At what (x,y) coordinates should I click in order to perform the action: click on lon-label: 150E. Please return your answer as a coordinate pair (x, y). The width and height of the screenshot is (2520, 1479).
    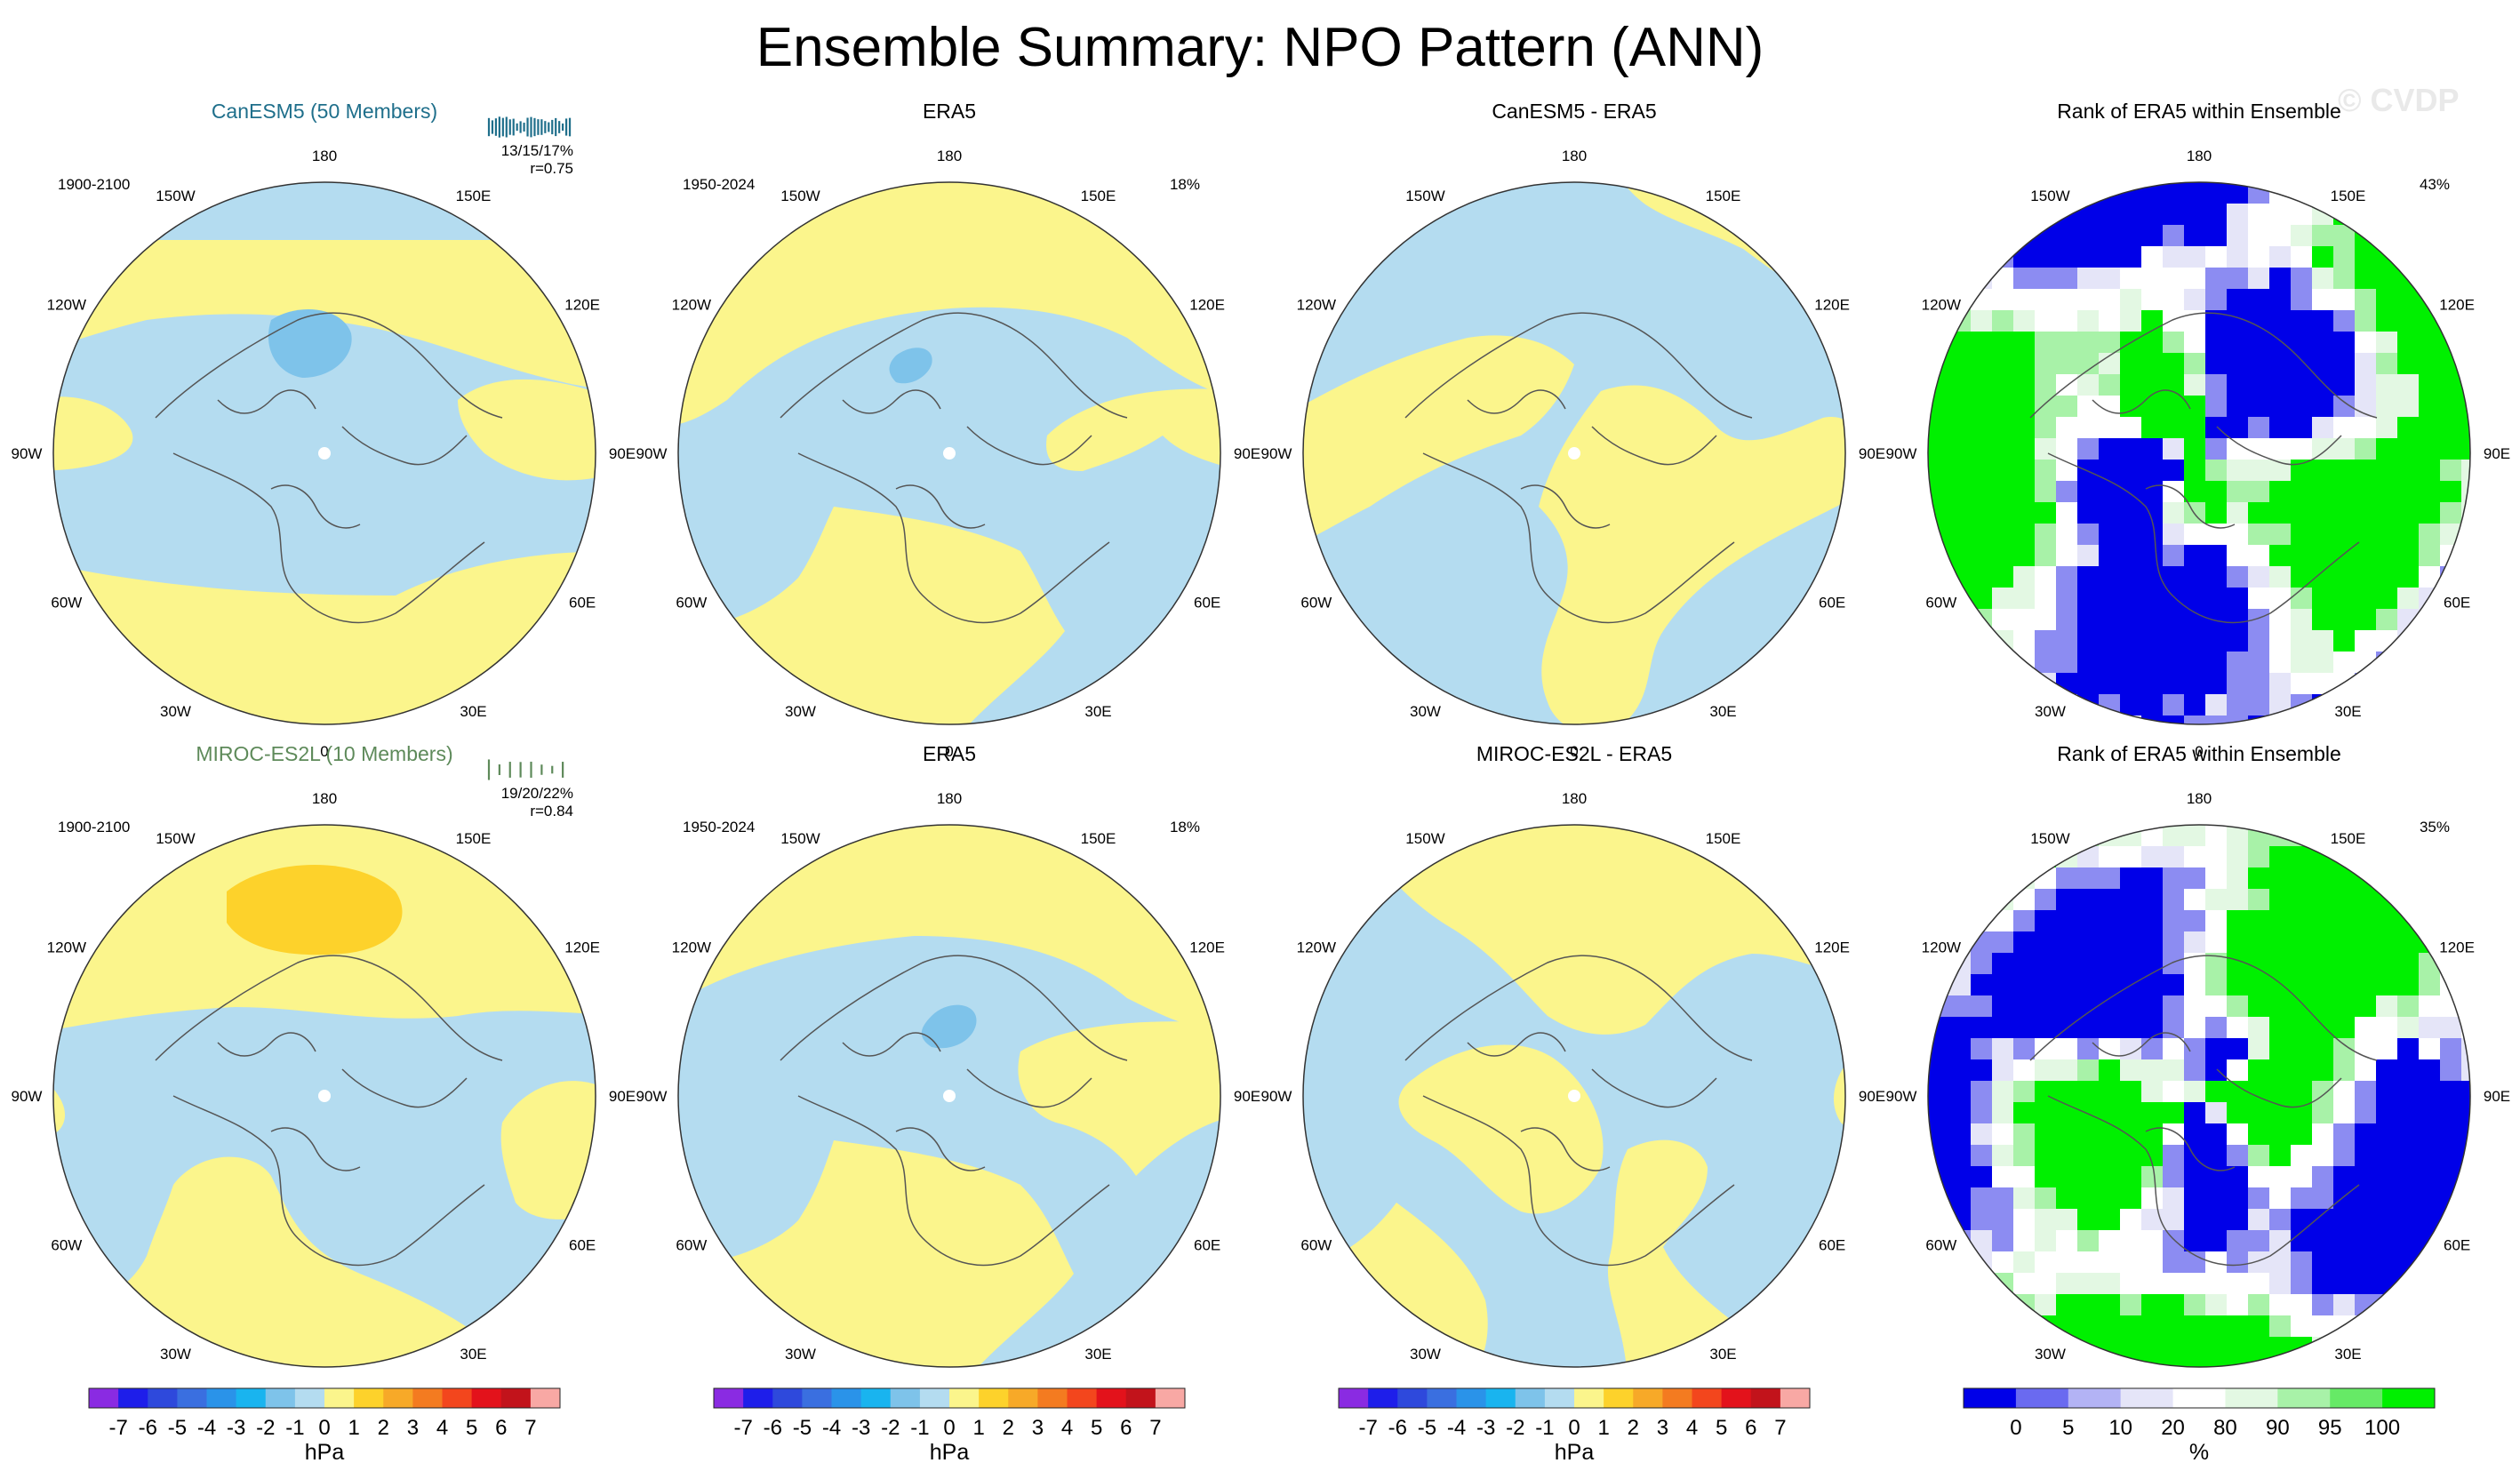
    Looking at the image, I should click on (2348, 838).